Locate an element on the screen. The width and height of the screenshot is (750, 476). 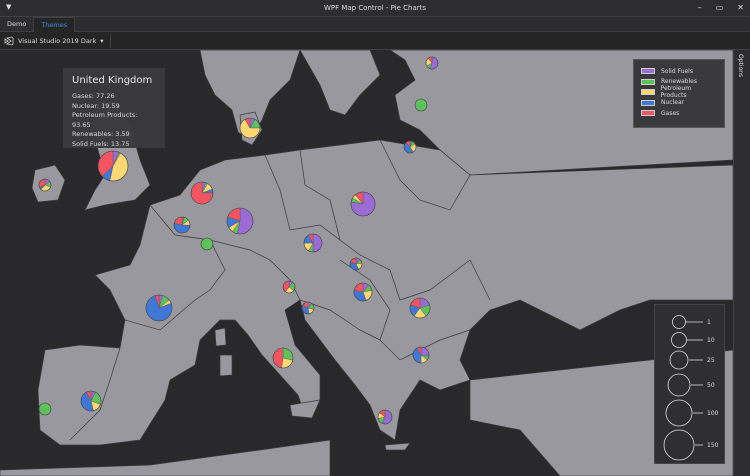
pie-k is located at coordinates (313, 243).